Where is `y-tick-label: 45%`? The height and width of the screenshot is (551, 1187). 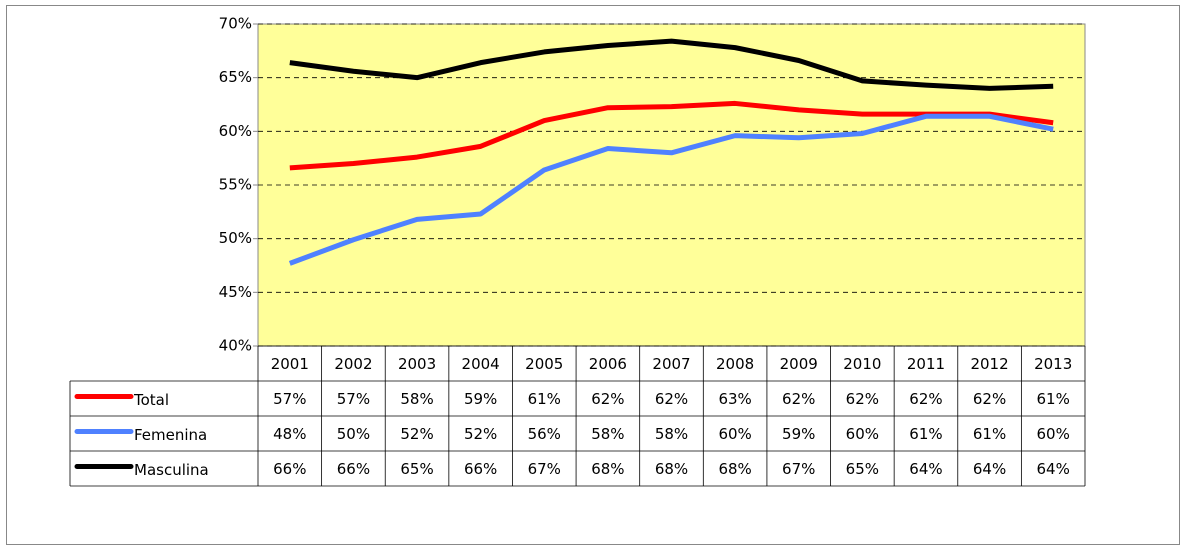 y-tick-label: 45% is located at coordinates (235, 292).